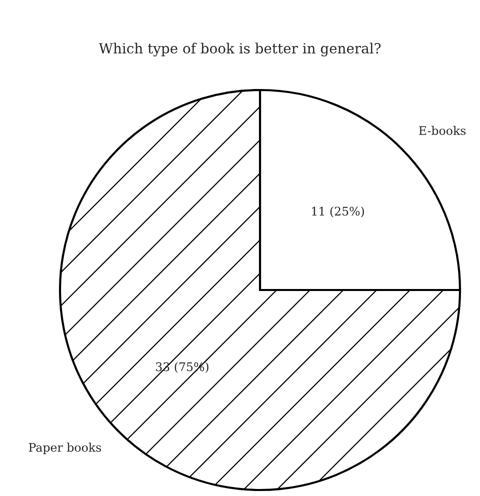  What do you see at coordinates (65, 448) in the screenshot?
I see `slice-label: Paper books` at bounding box center [65, 448].